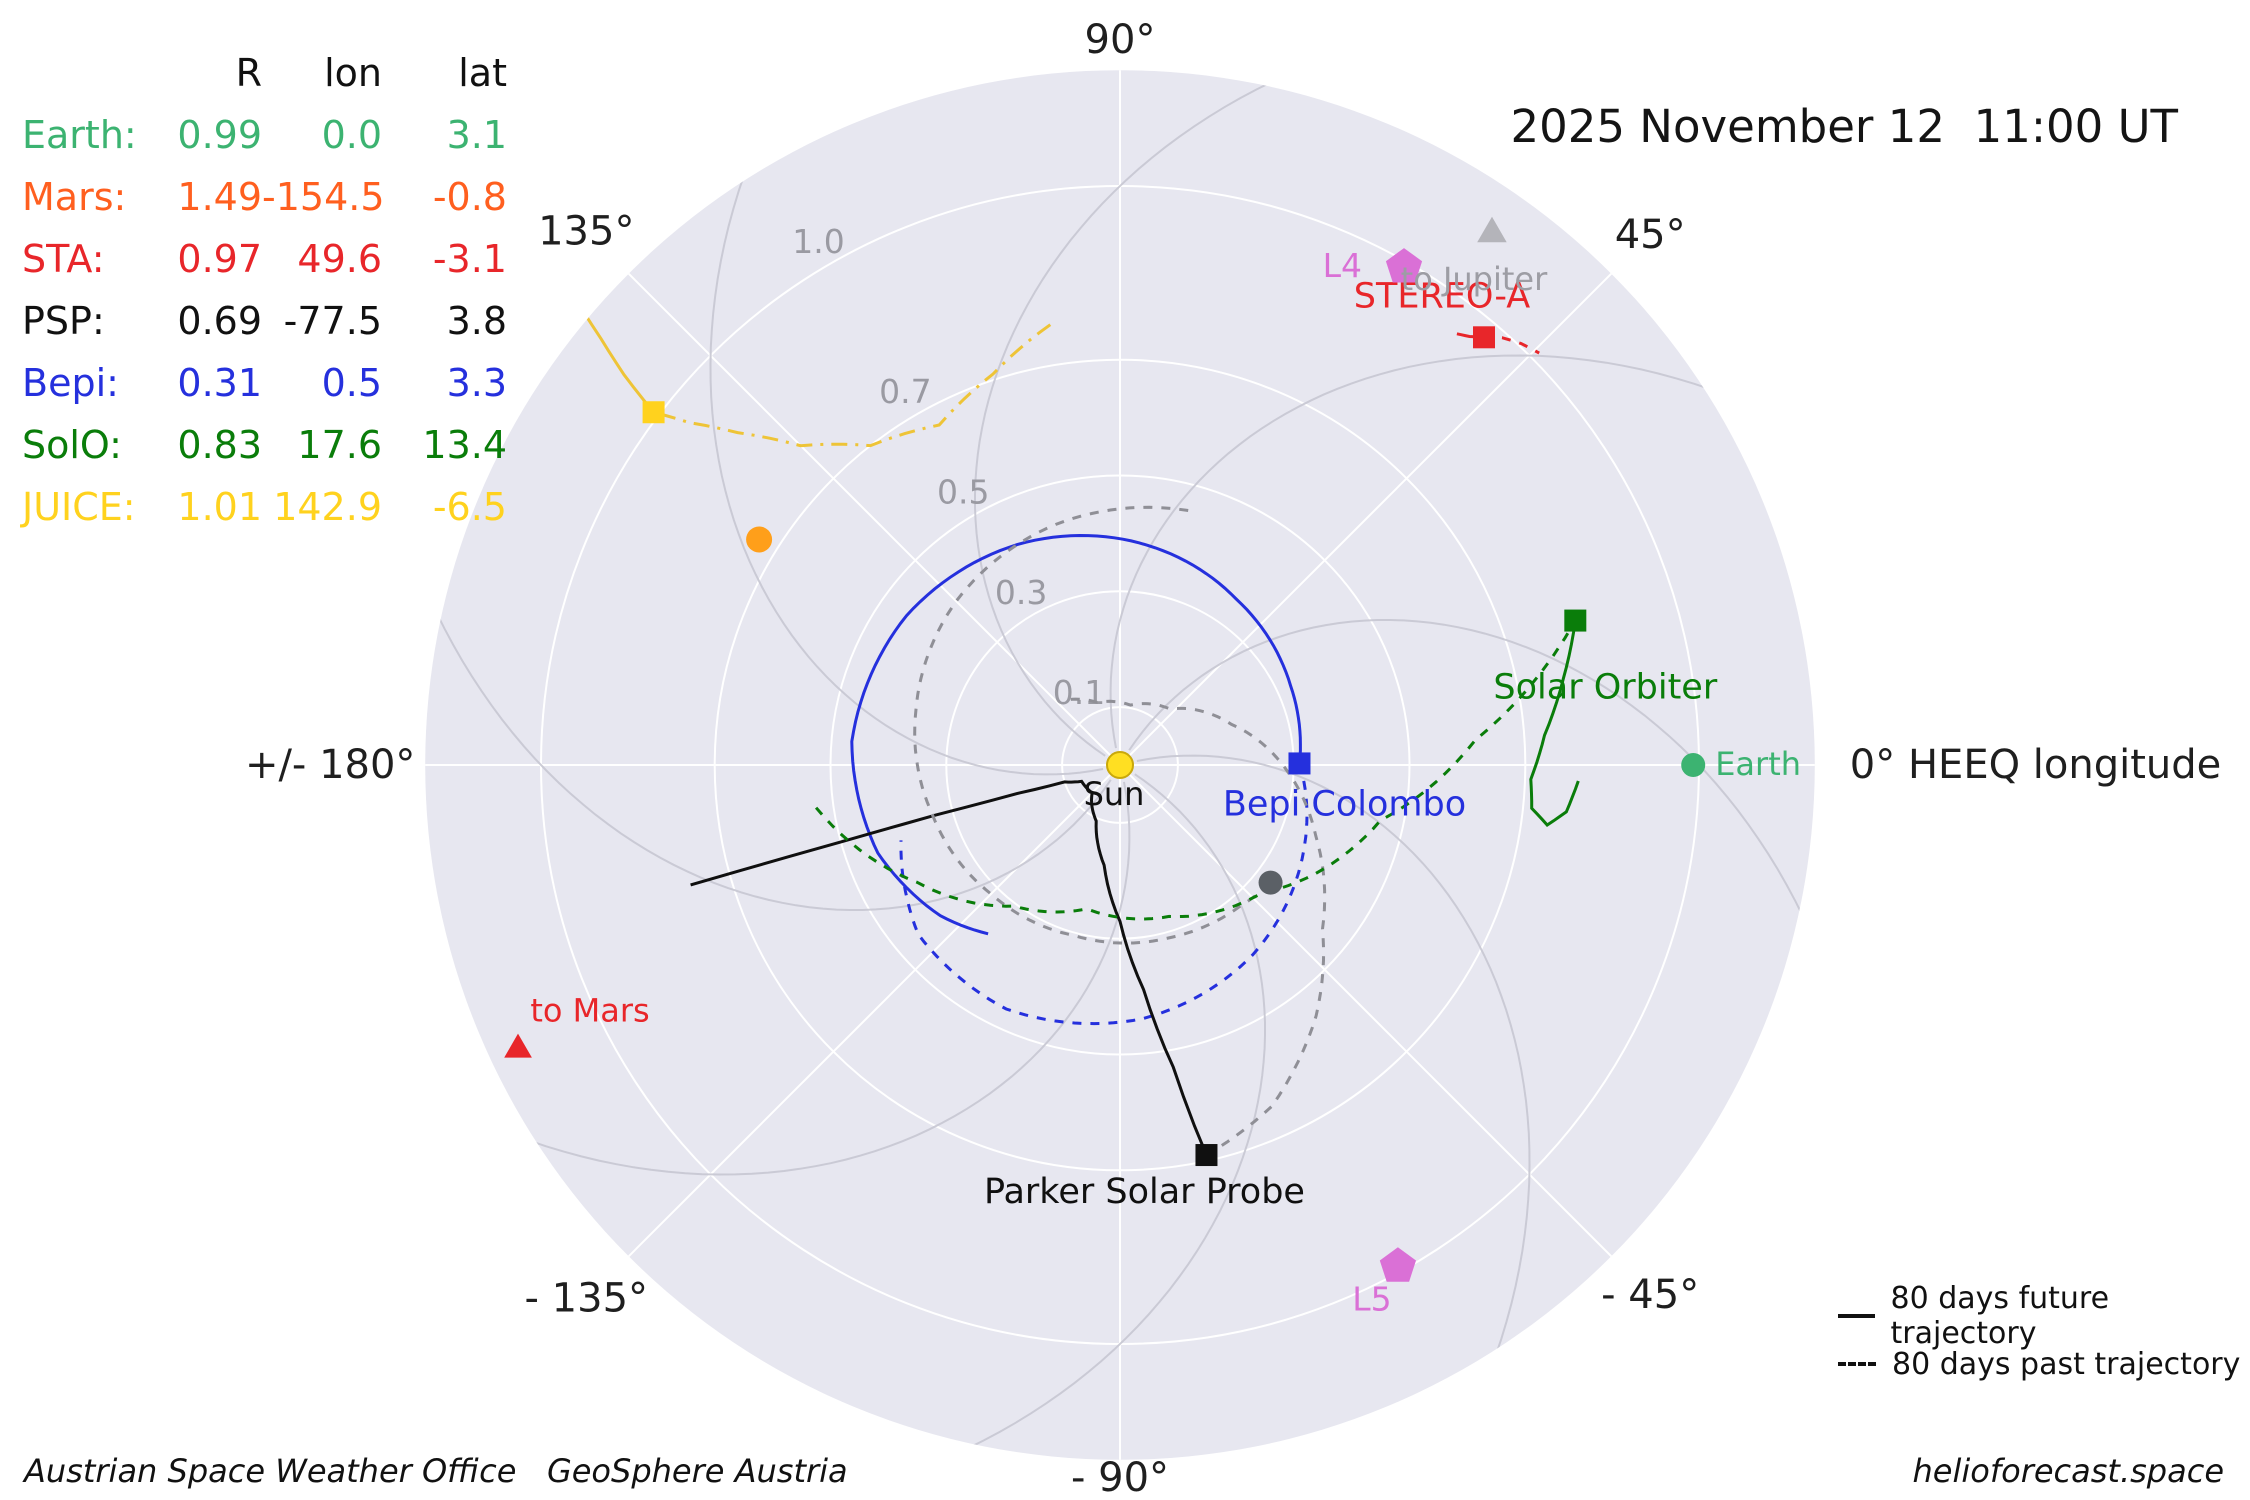 The width and height of the screenshot is (2250, 1500). What do you see at coordinates (330, 765) in the screenshot?
I see `axis-tick-180: +/- 180°` at bounding box center [330, 765].